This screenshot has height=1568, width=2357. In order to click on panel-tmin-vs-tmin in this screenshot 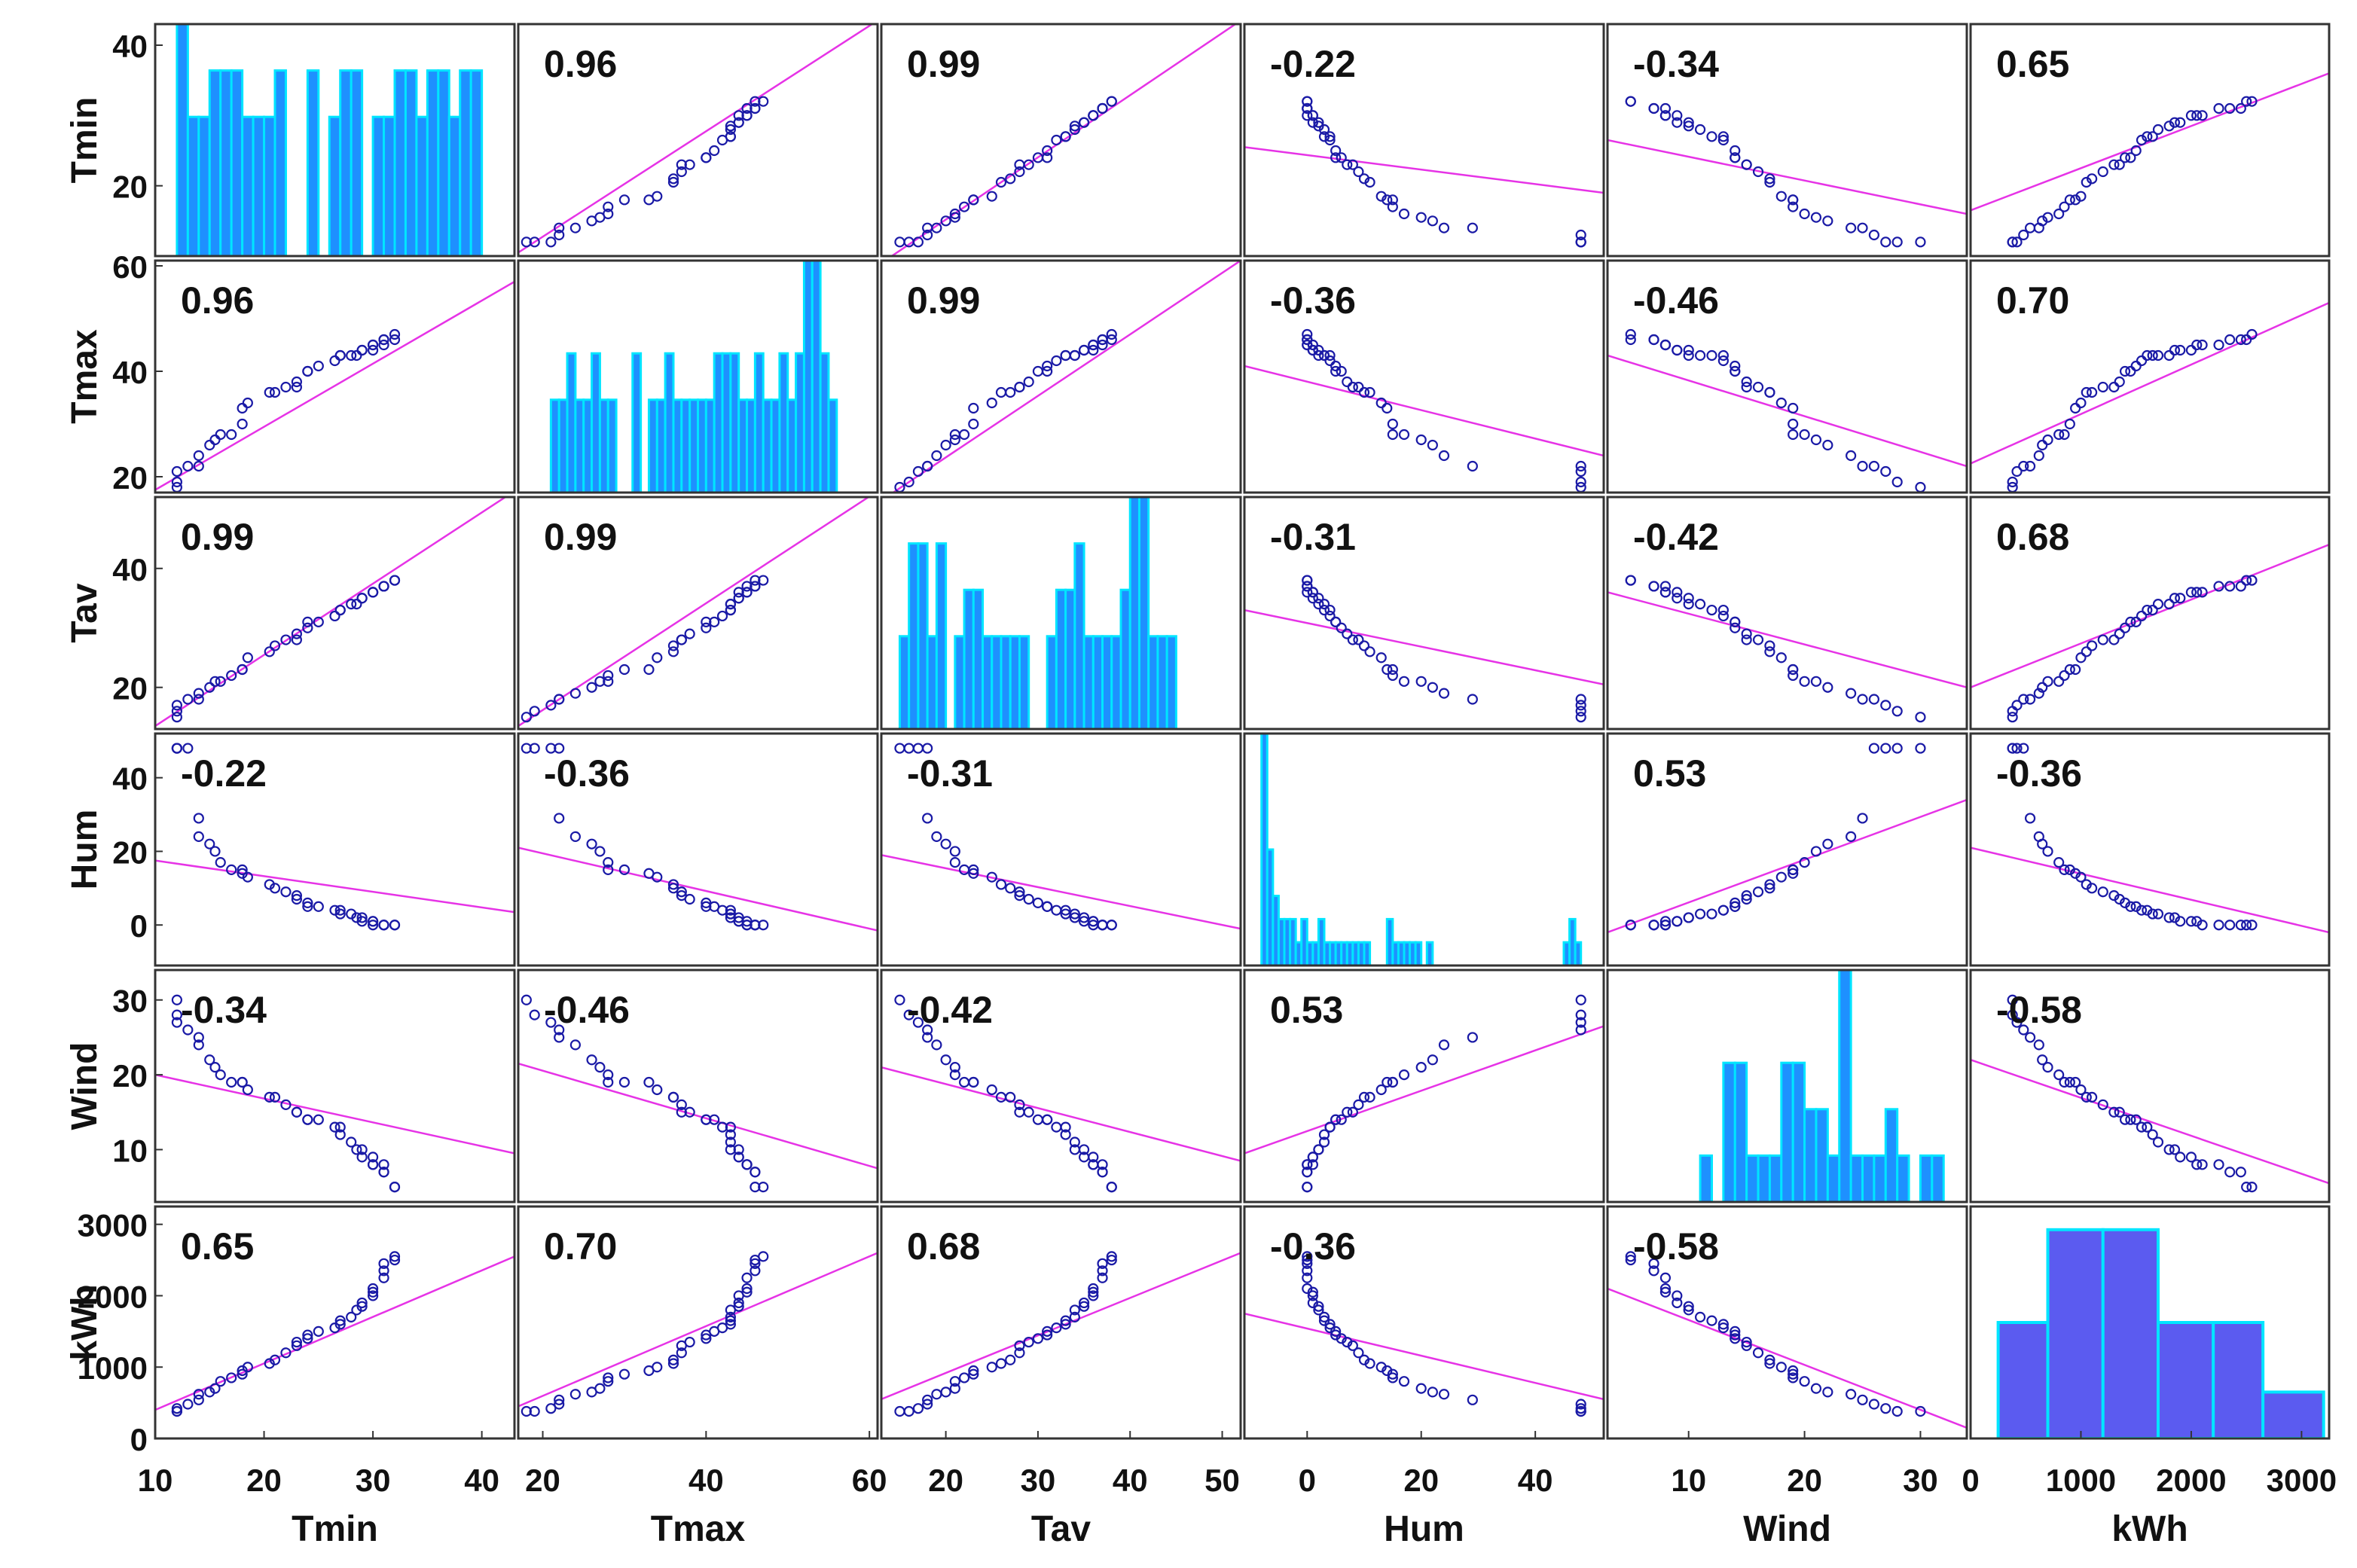, I will do `click(335, 141)`.